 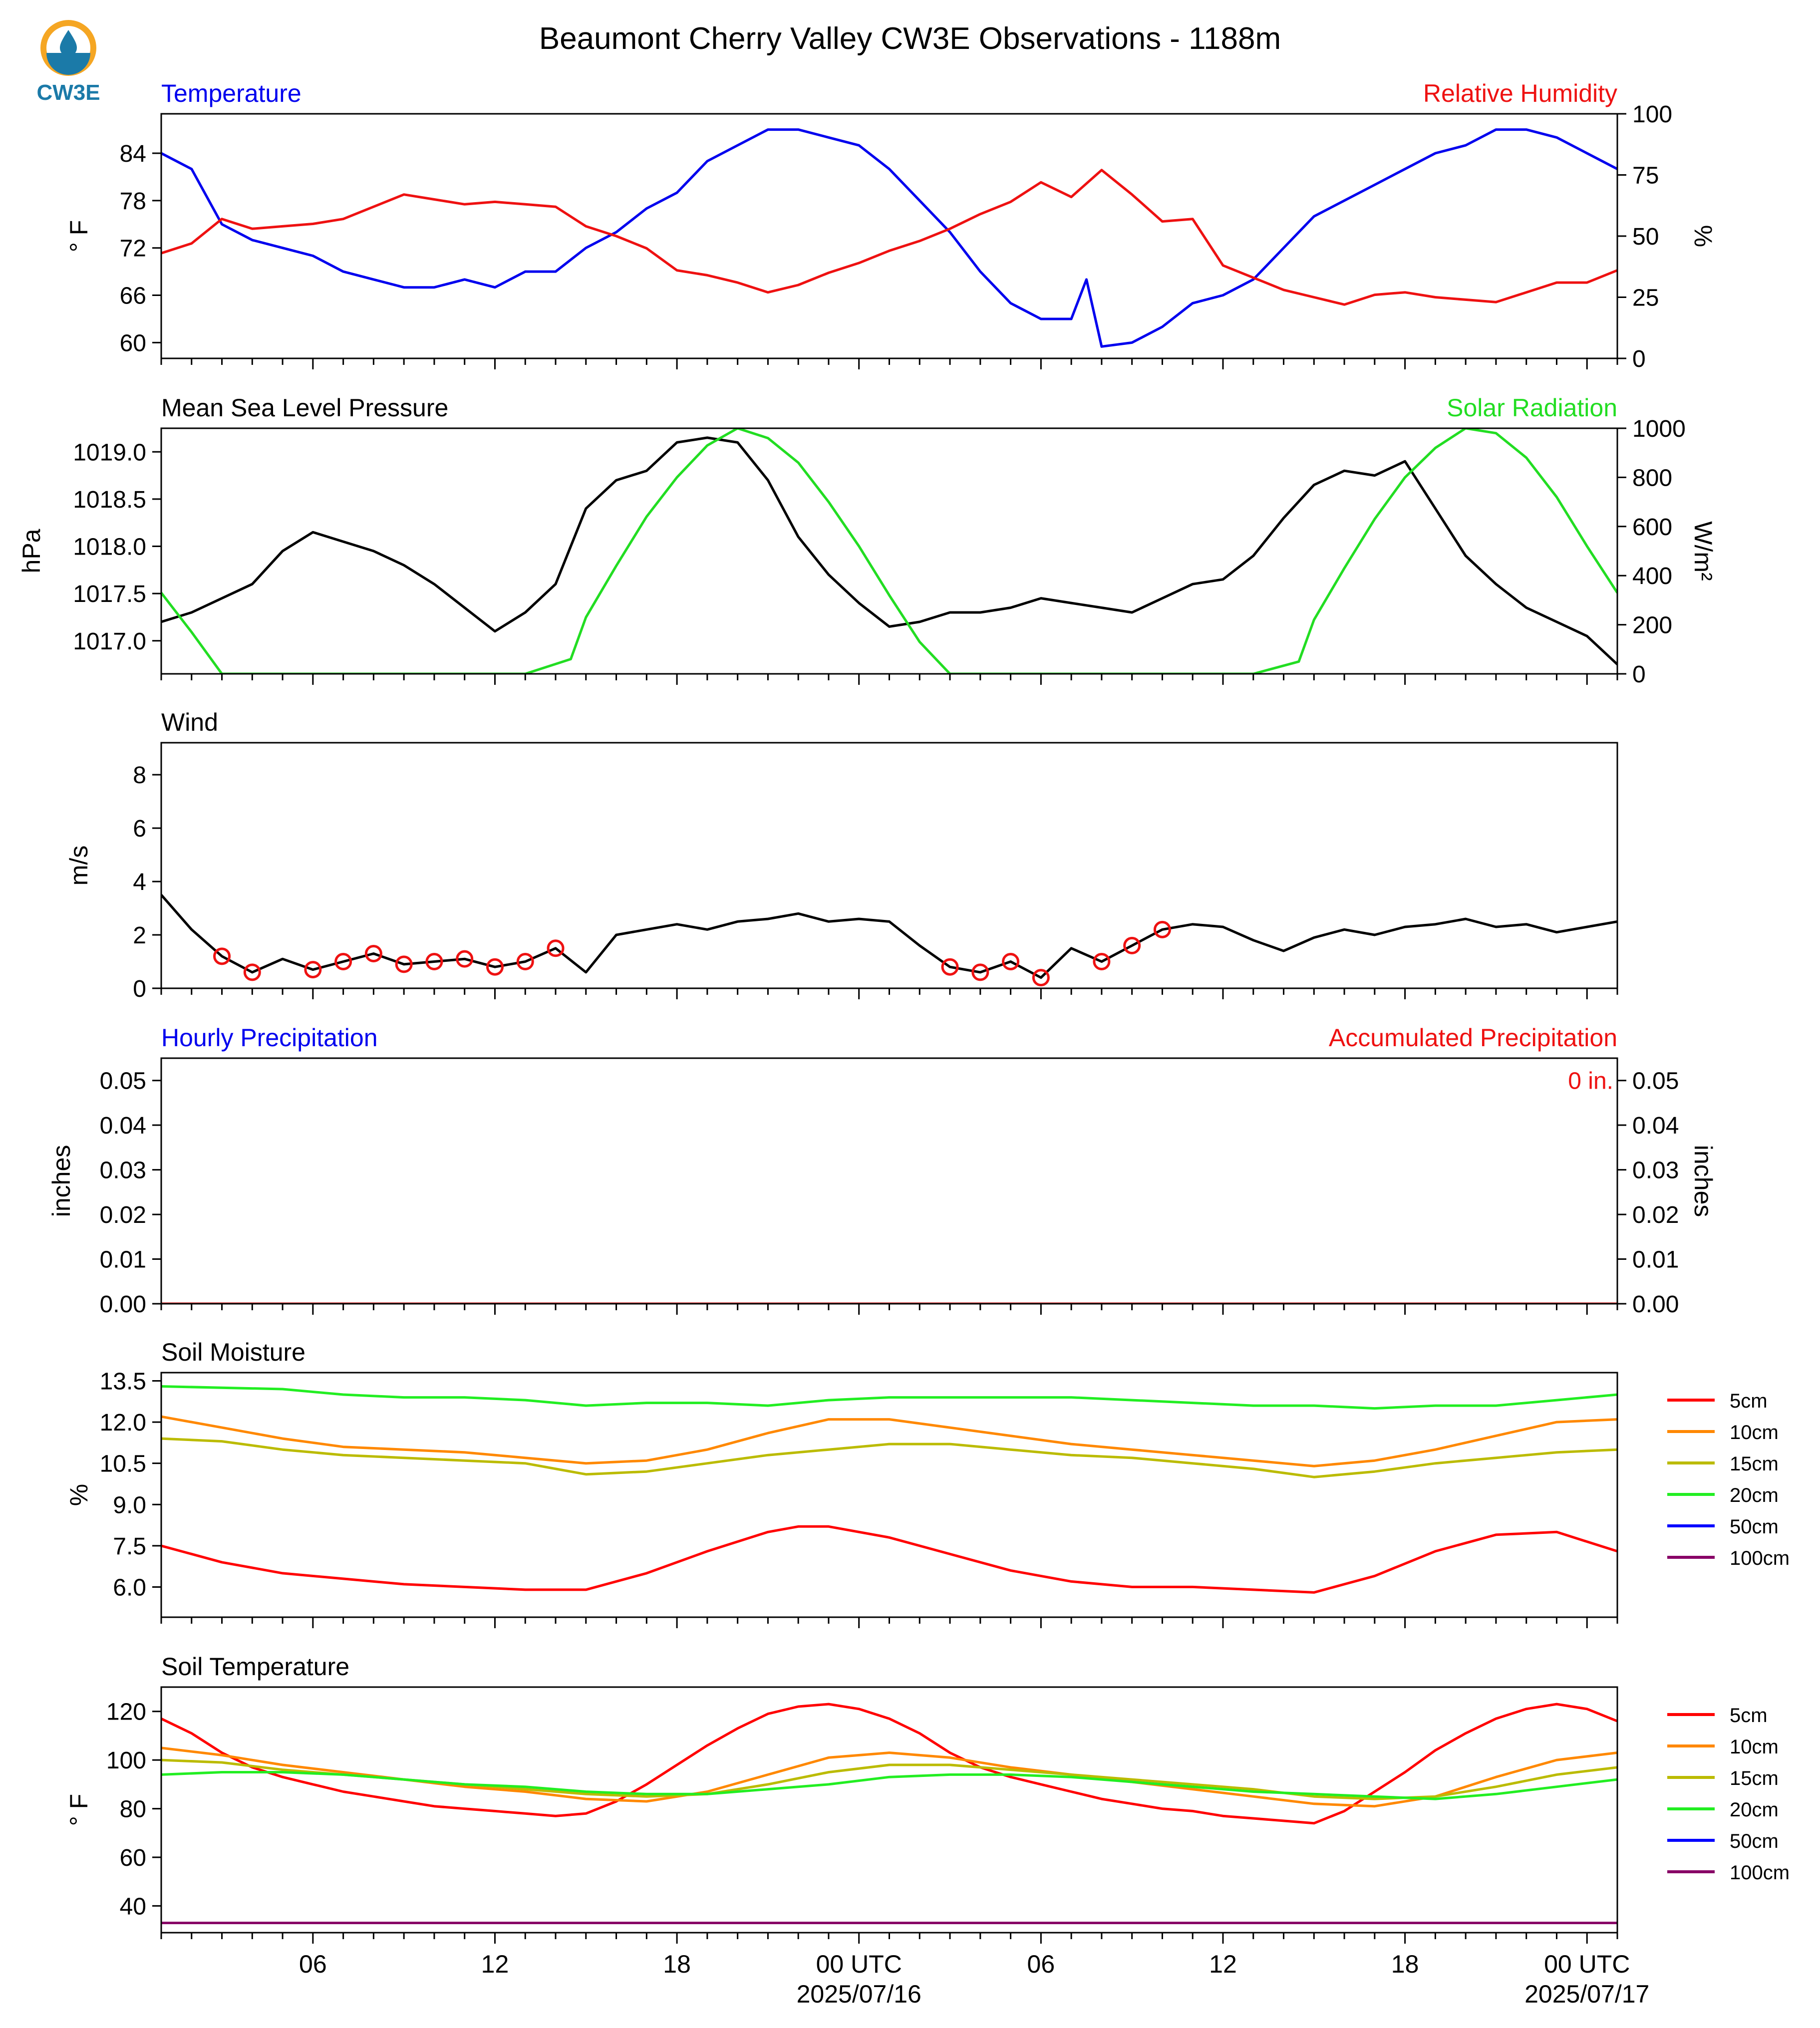 What do you see at coordinates (123, 1215) in the screenshot?
I see `y-tick-label-left: 0.02` at bounding box center [123, 1215].